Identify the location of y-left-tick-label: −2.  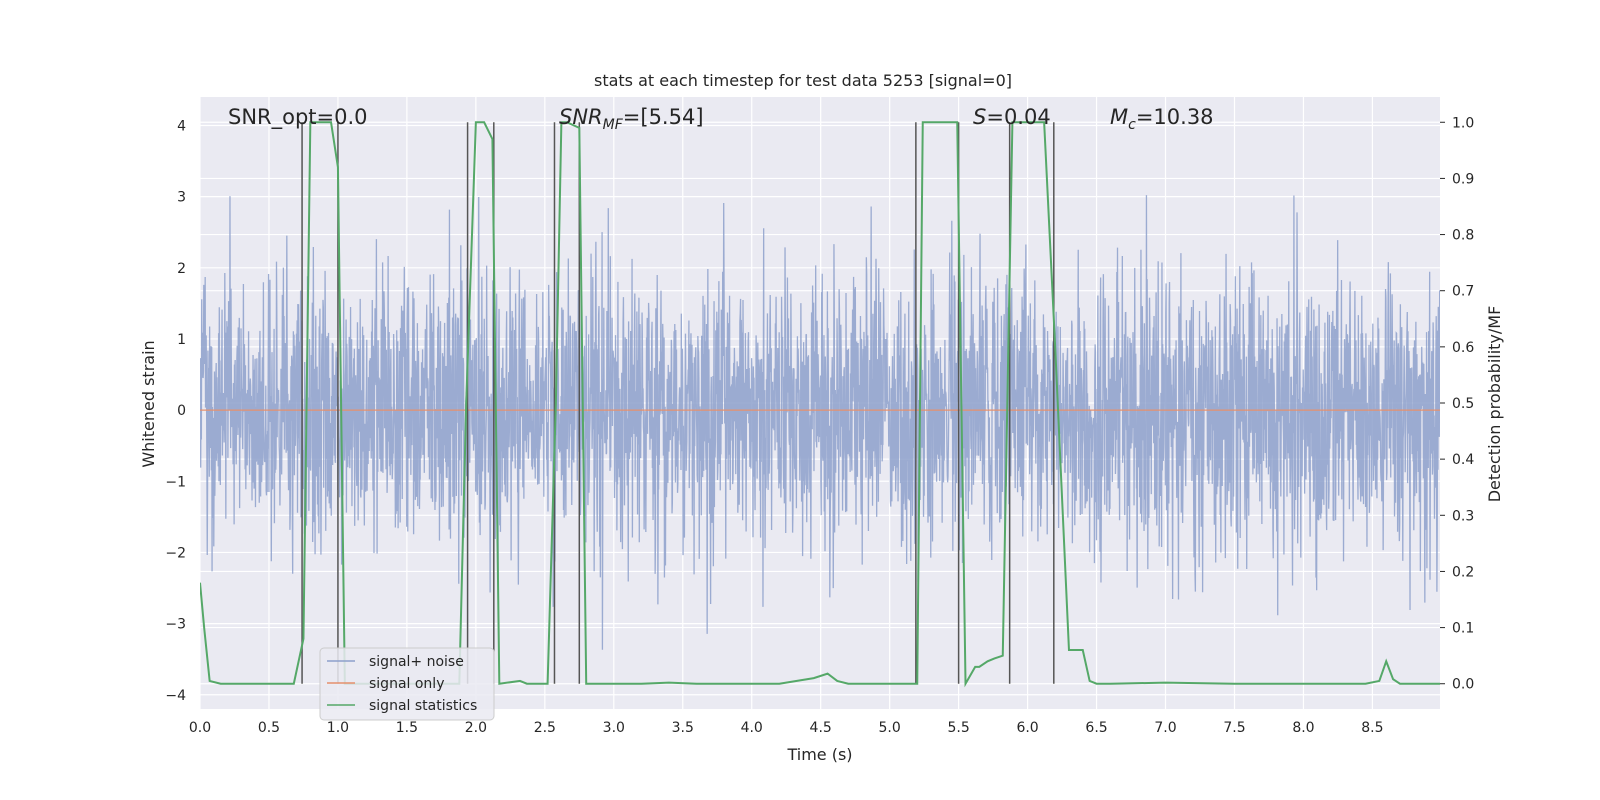
(175, 553).